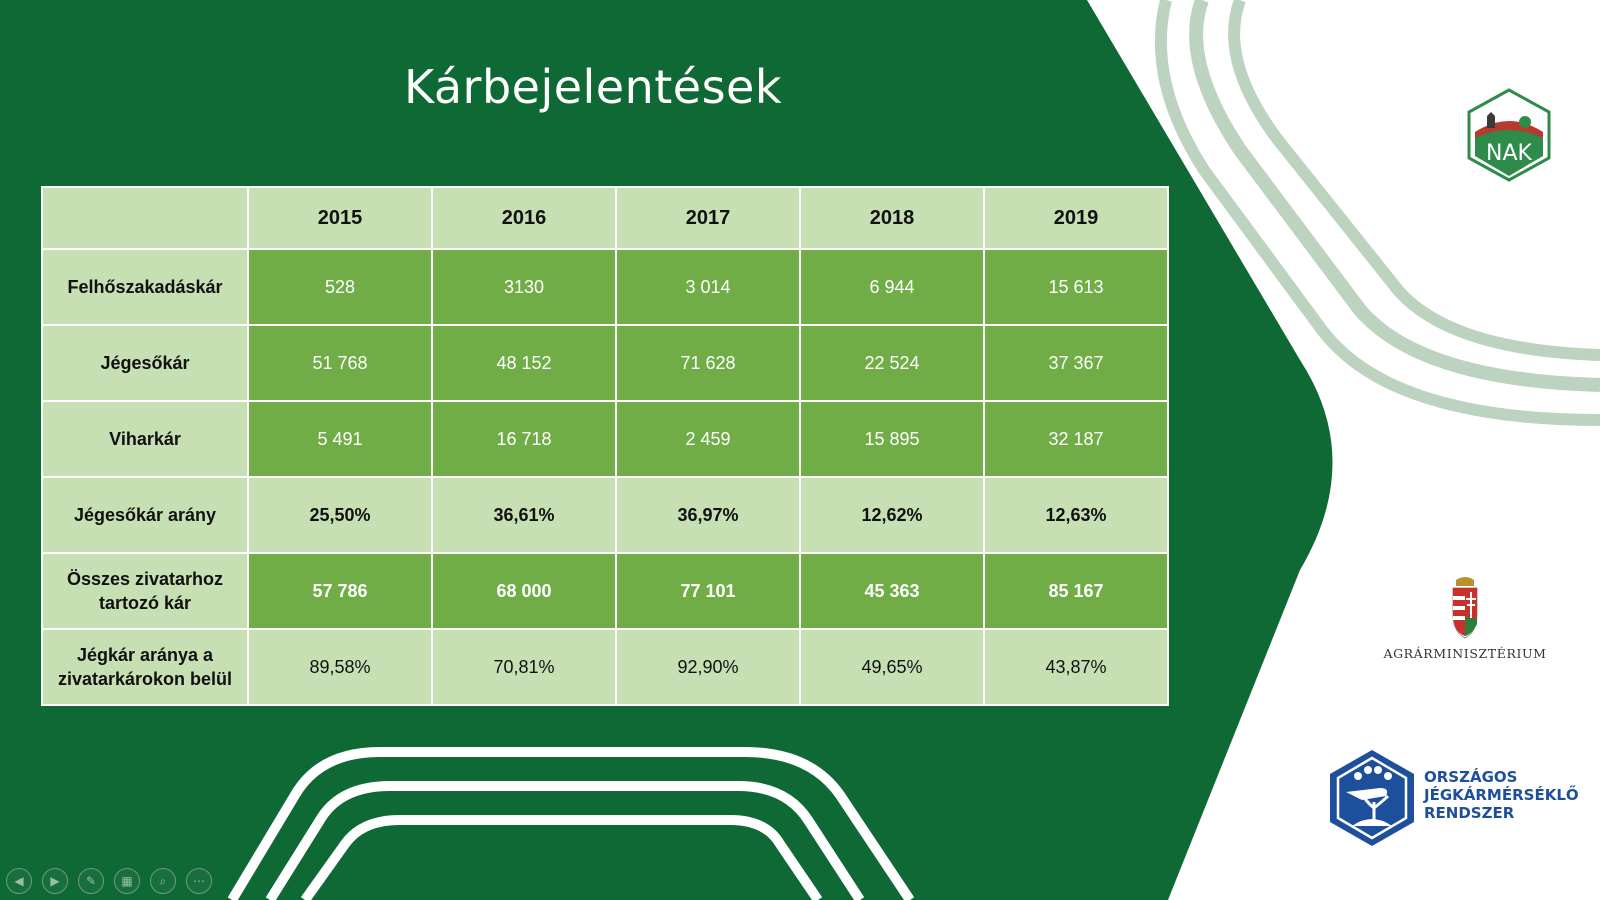 This screenshot has width=1600, height=900. What do you see at coordinates (892, 287) in the screenshot?
I see `table-cell: 6 944` at bounding box center [892, 287].